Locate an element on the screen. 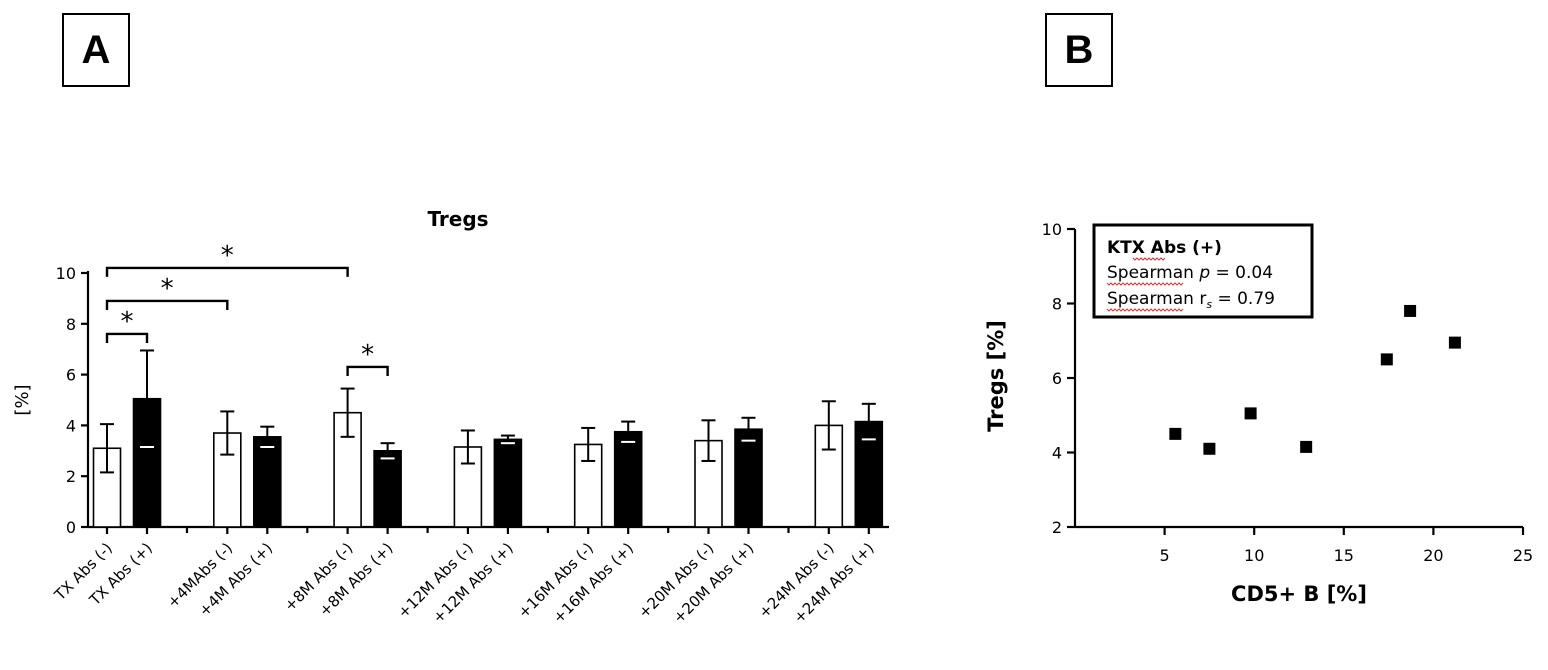  panel-label-a: A is located at coordinates (96, 50).